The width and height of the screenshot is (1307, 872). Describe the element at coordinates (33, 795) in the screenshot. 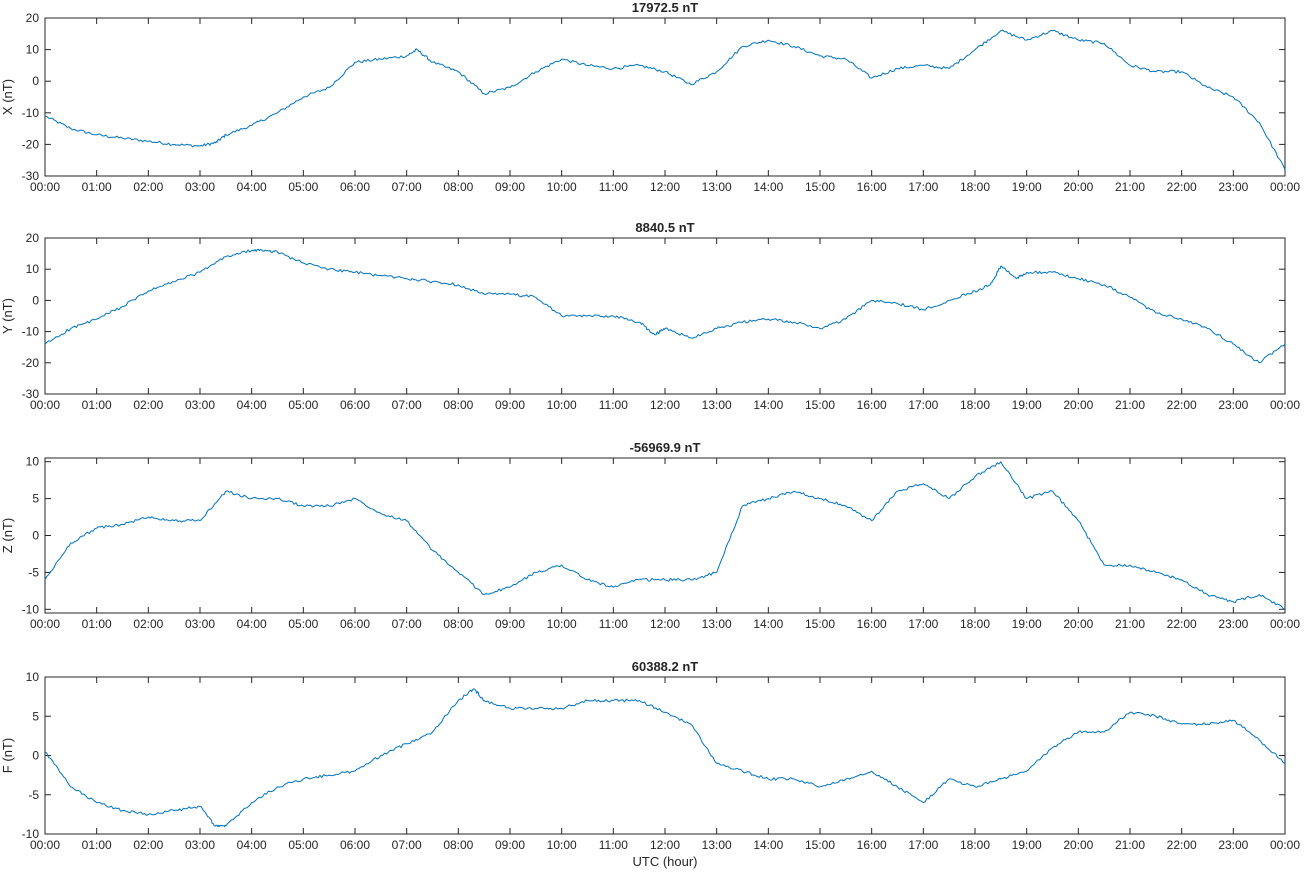

I see `y-tick-label: -5` at that location.